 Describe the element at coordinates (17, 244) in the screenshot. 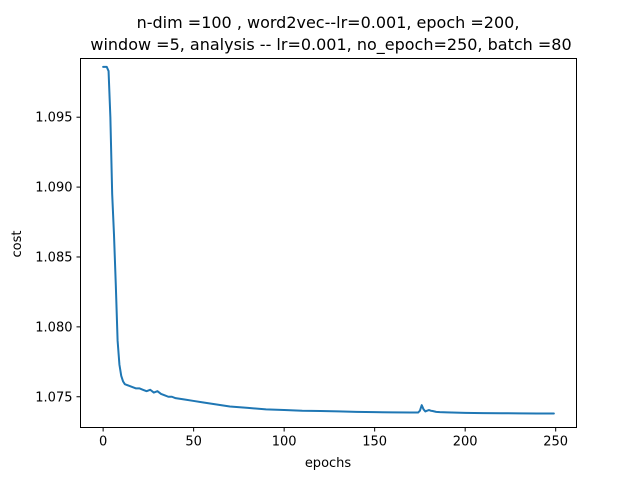

I see `y-axis-label: cost` at that location.